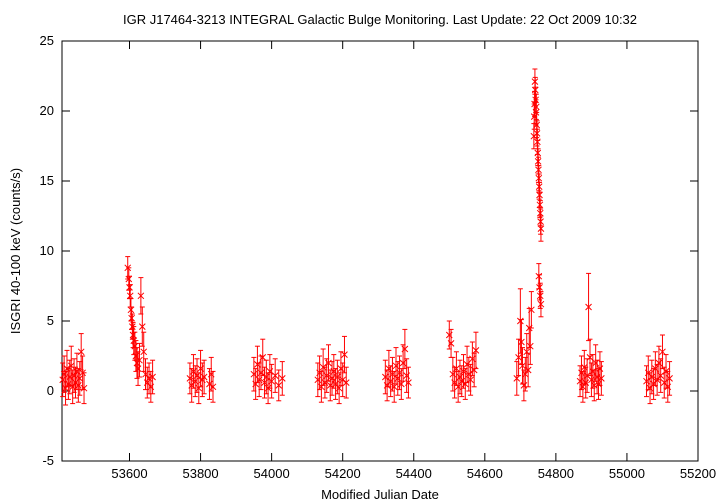 The height and width of the screenshot is (504, 720). What do you see at coordinates (48, 460) in the screenshot?
I see `y-tick-label: -5` at bounding box center [48, 460].